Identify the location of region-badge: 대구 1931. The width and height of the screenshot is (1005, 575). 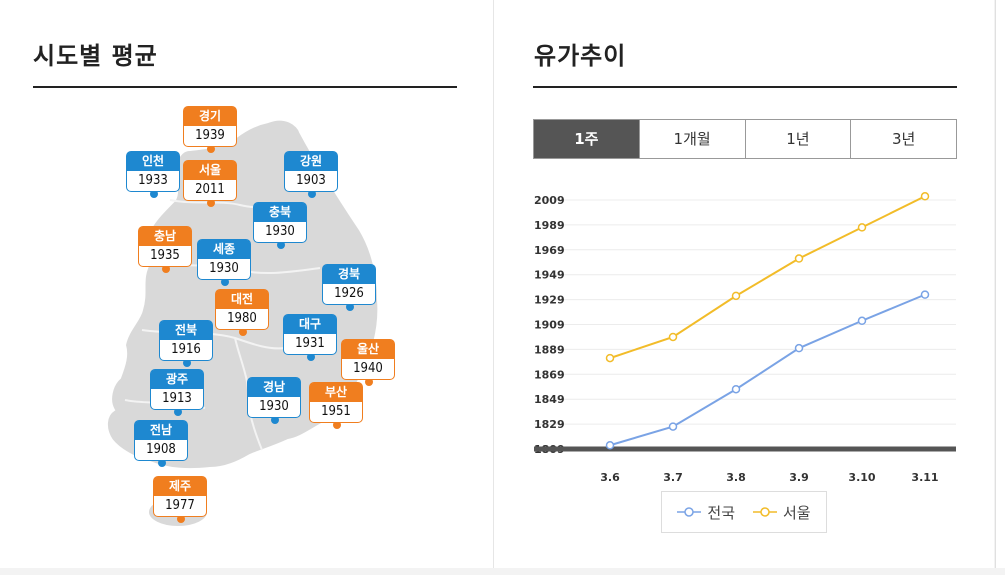
(310, 334).